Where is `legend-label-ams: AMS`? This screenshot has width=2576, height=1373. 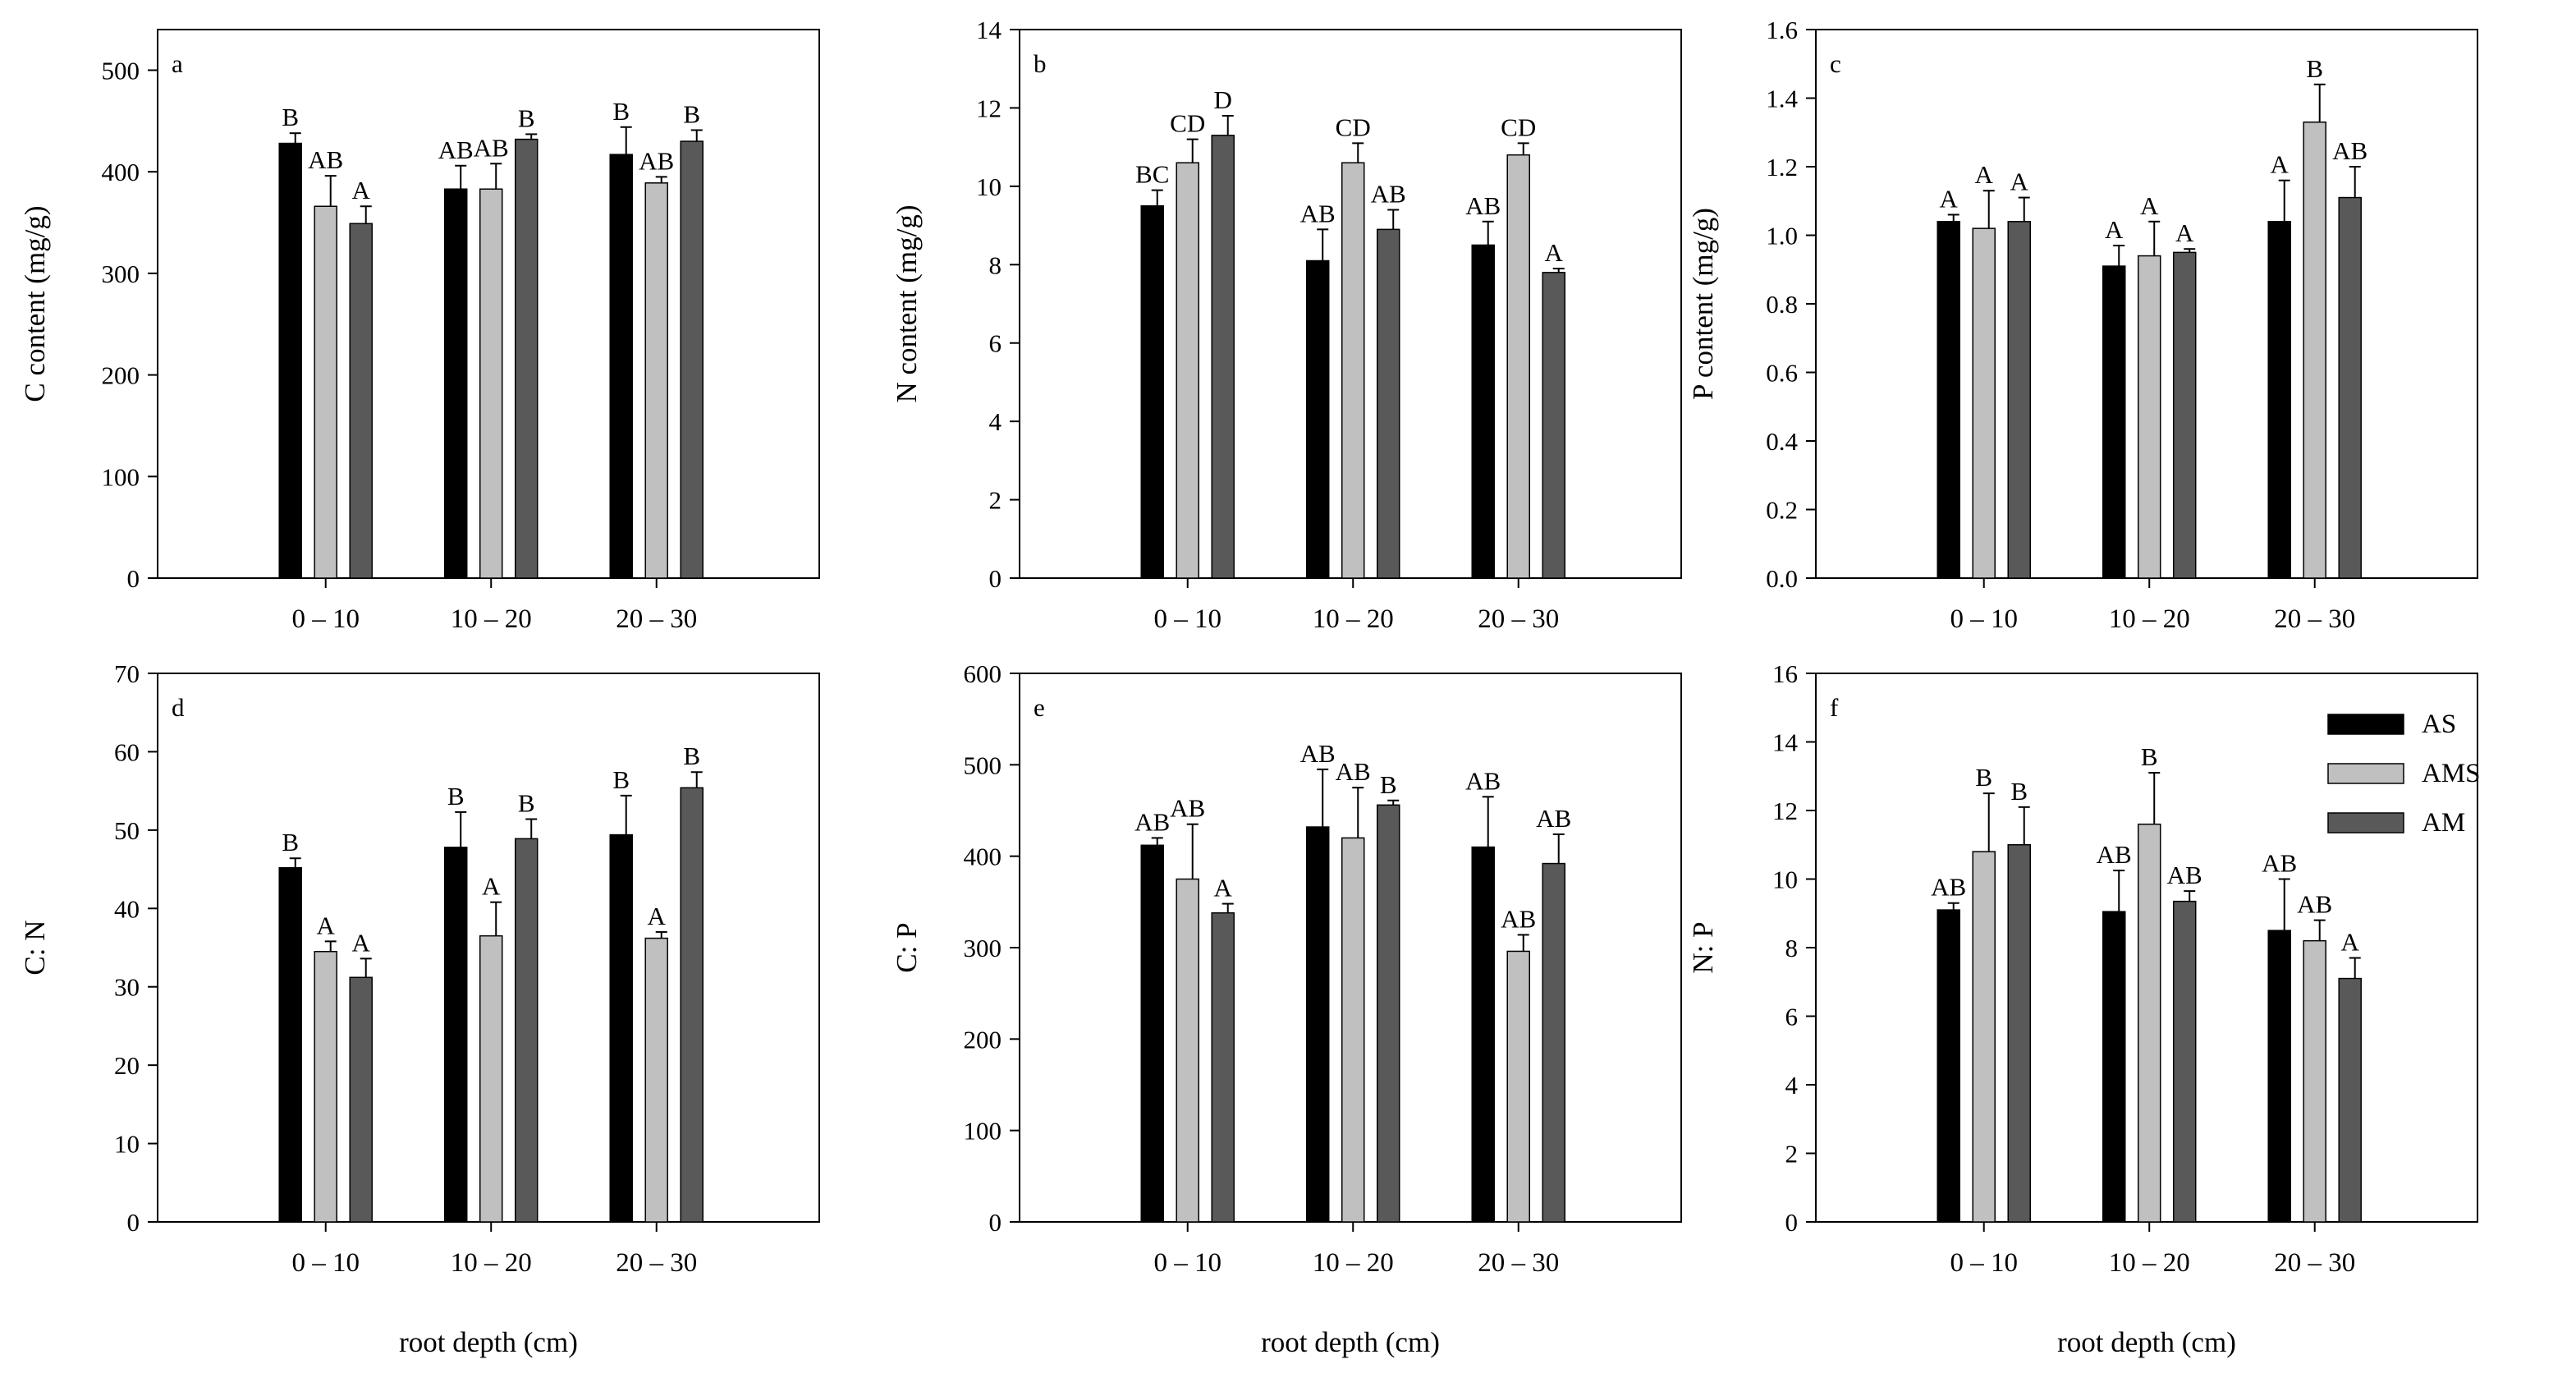
legend-label-ams: AMS is located at coordinates (2452, 773).